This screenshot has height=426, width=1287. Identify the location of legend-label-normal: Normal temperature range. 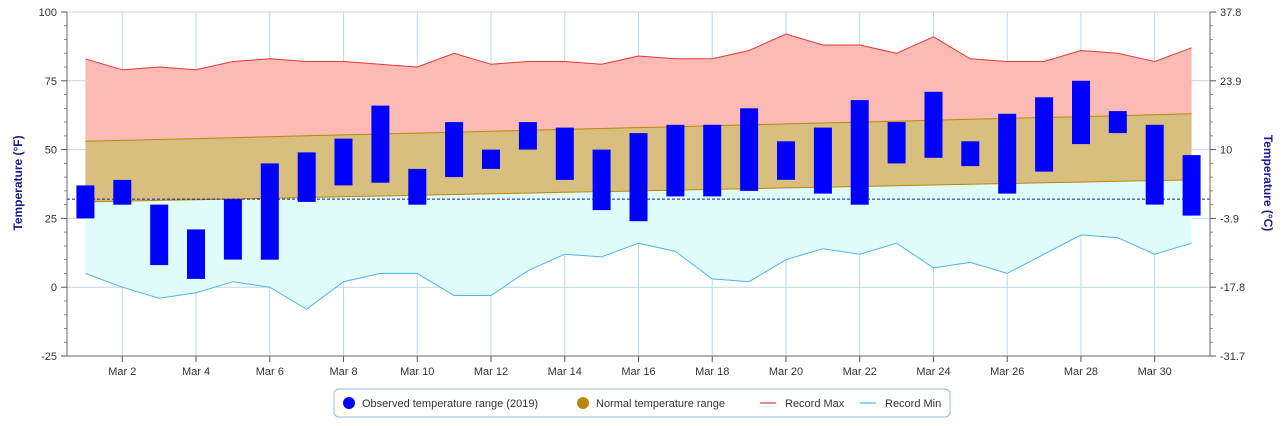
(660, 404).